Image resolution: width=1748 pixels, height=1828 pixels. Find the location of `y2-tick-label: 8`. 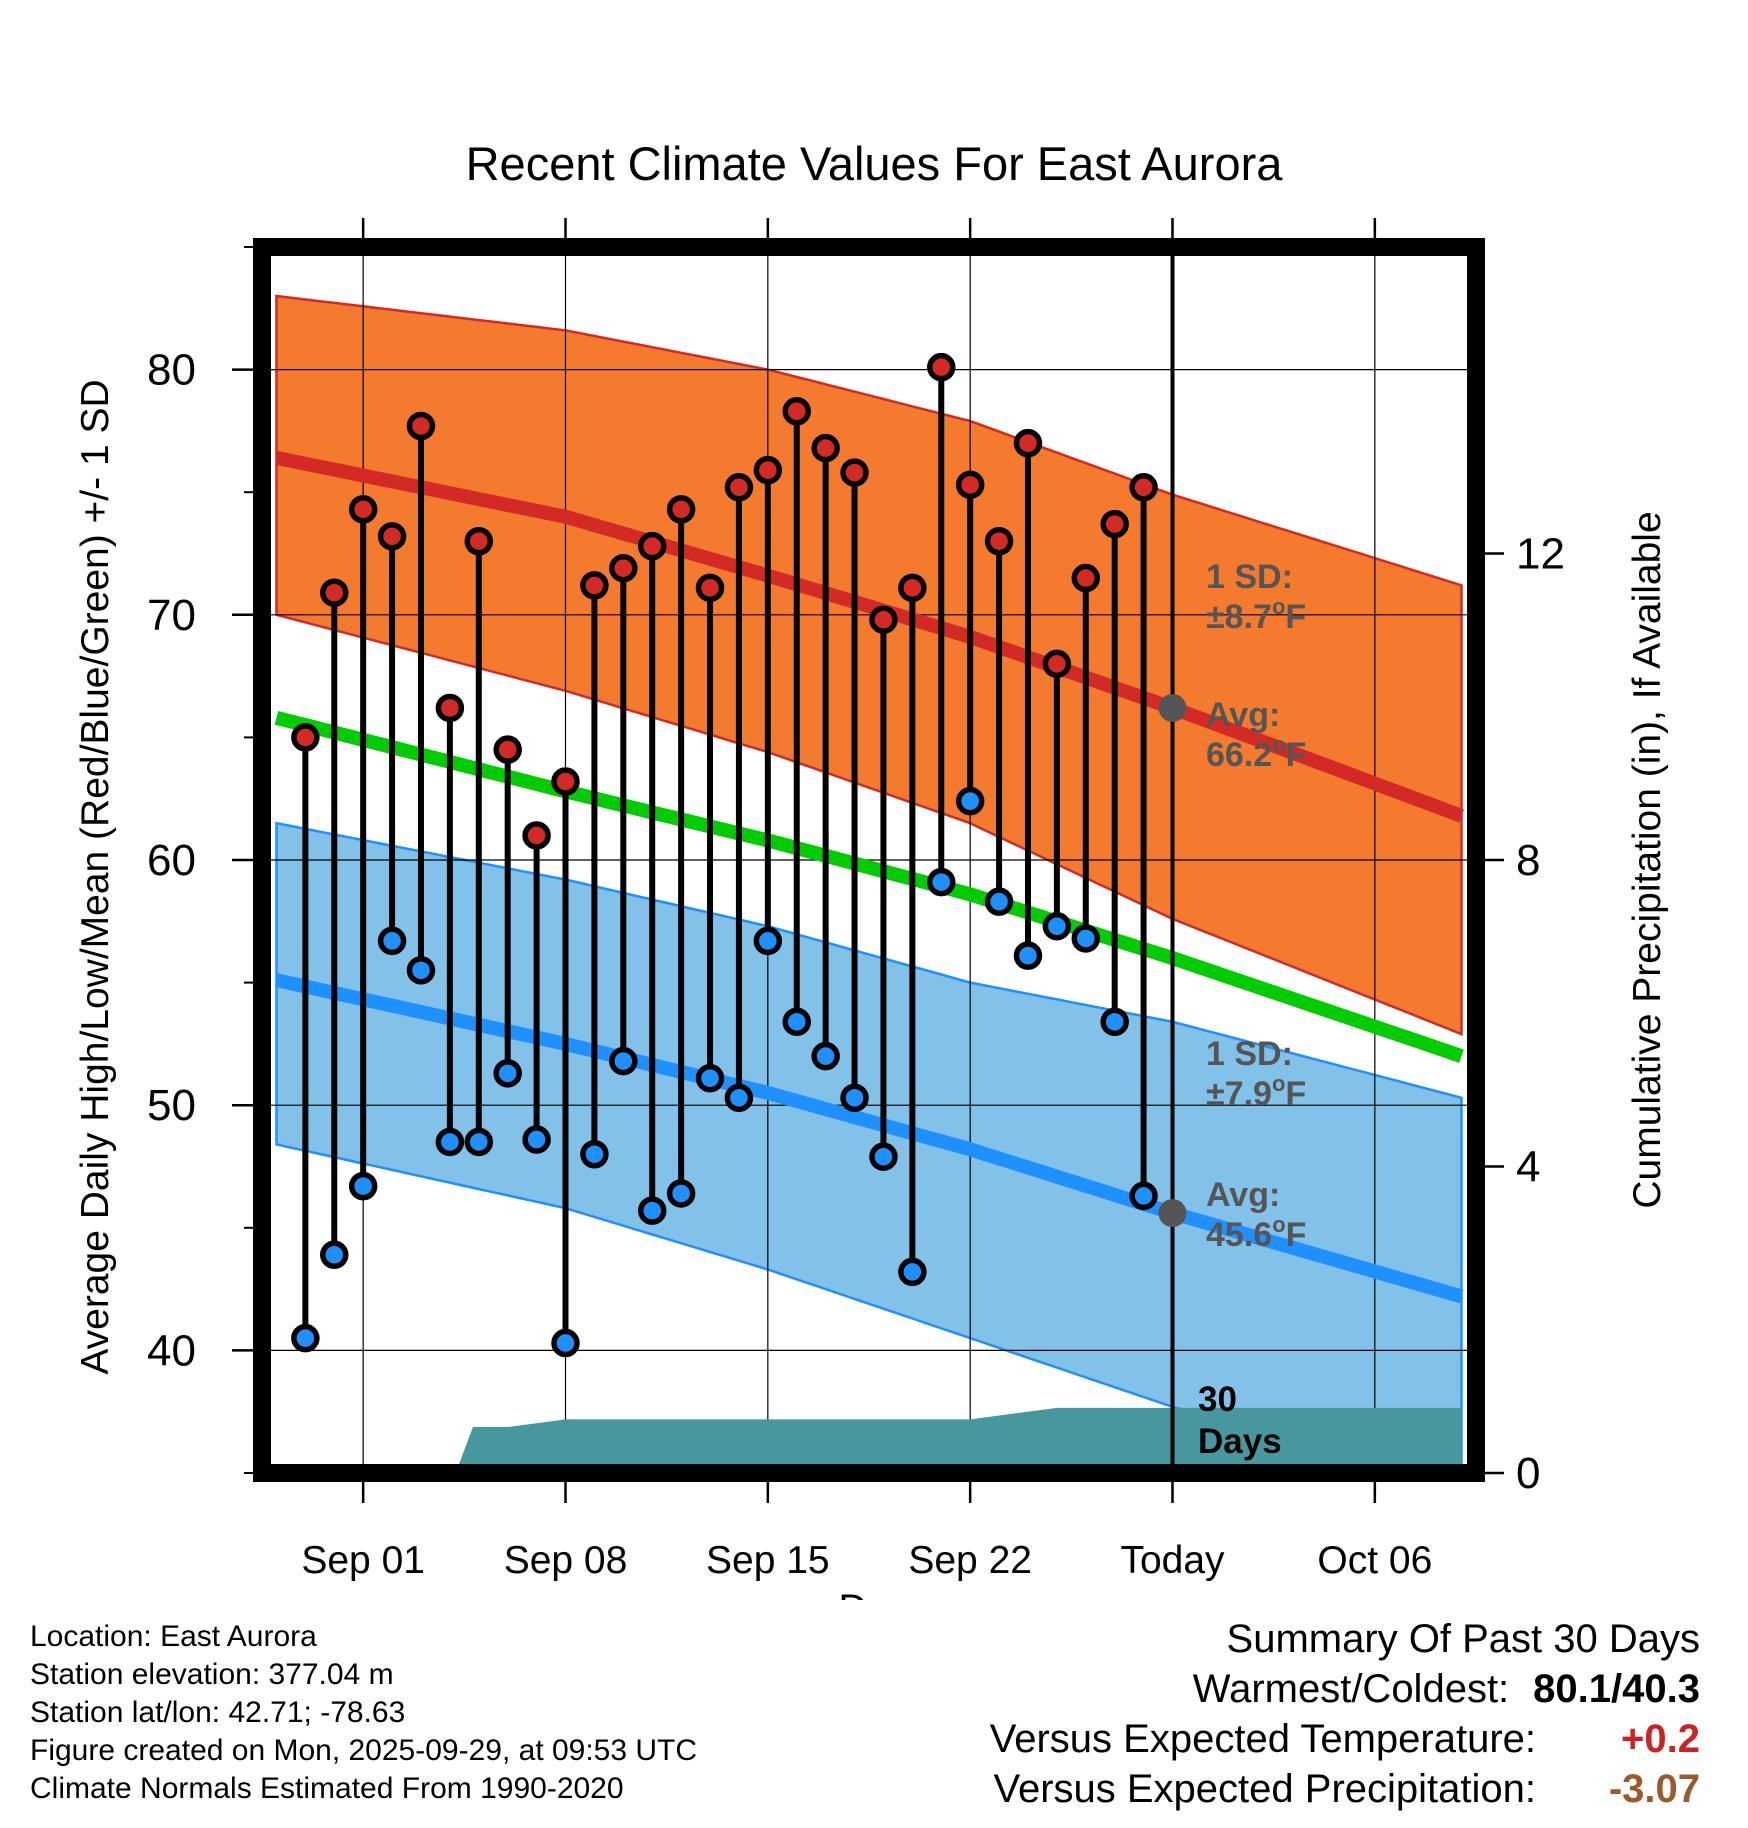

y2-tick-label: 8 is located at coordinates (1528, 860).